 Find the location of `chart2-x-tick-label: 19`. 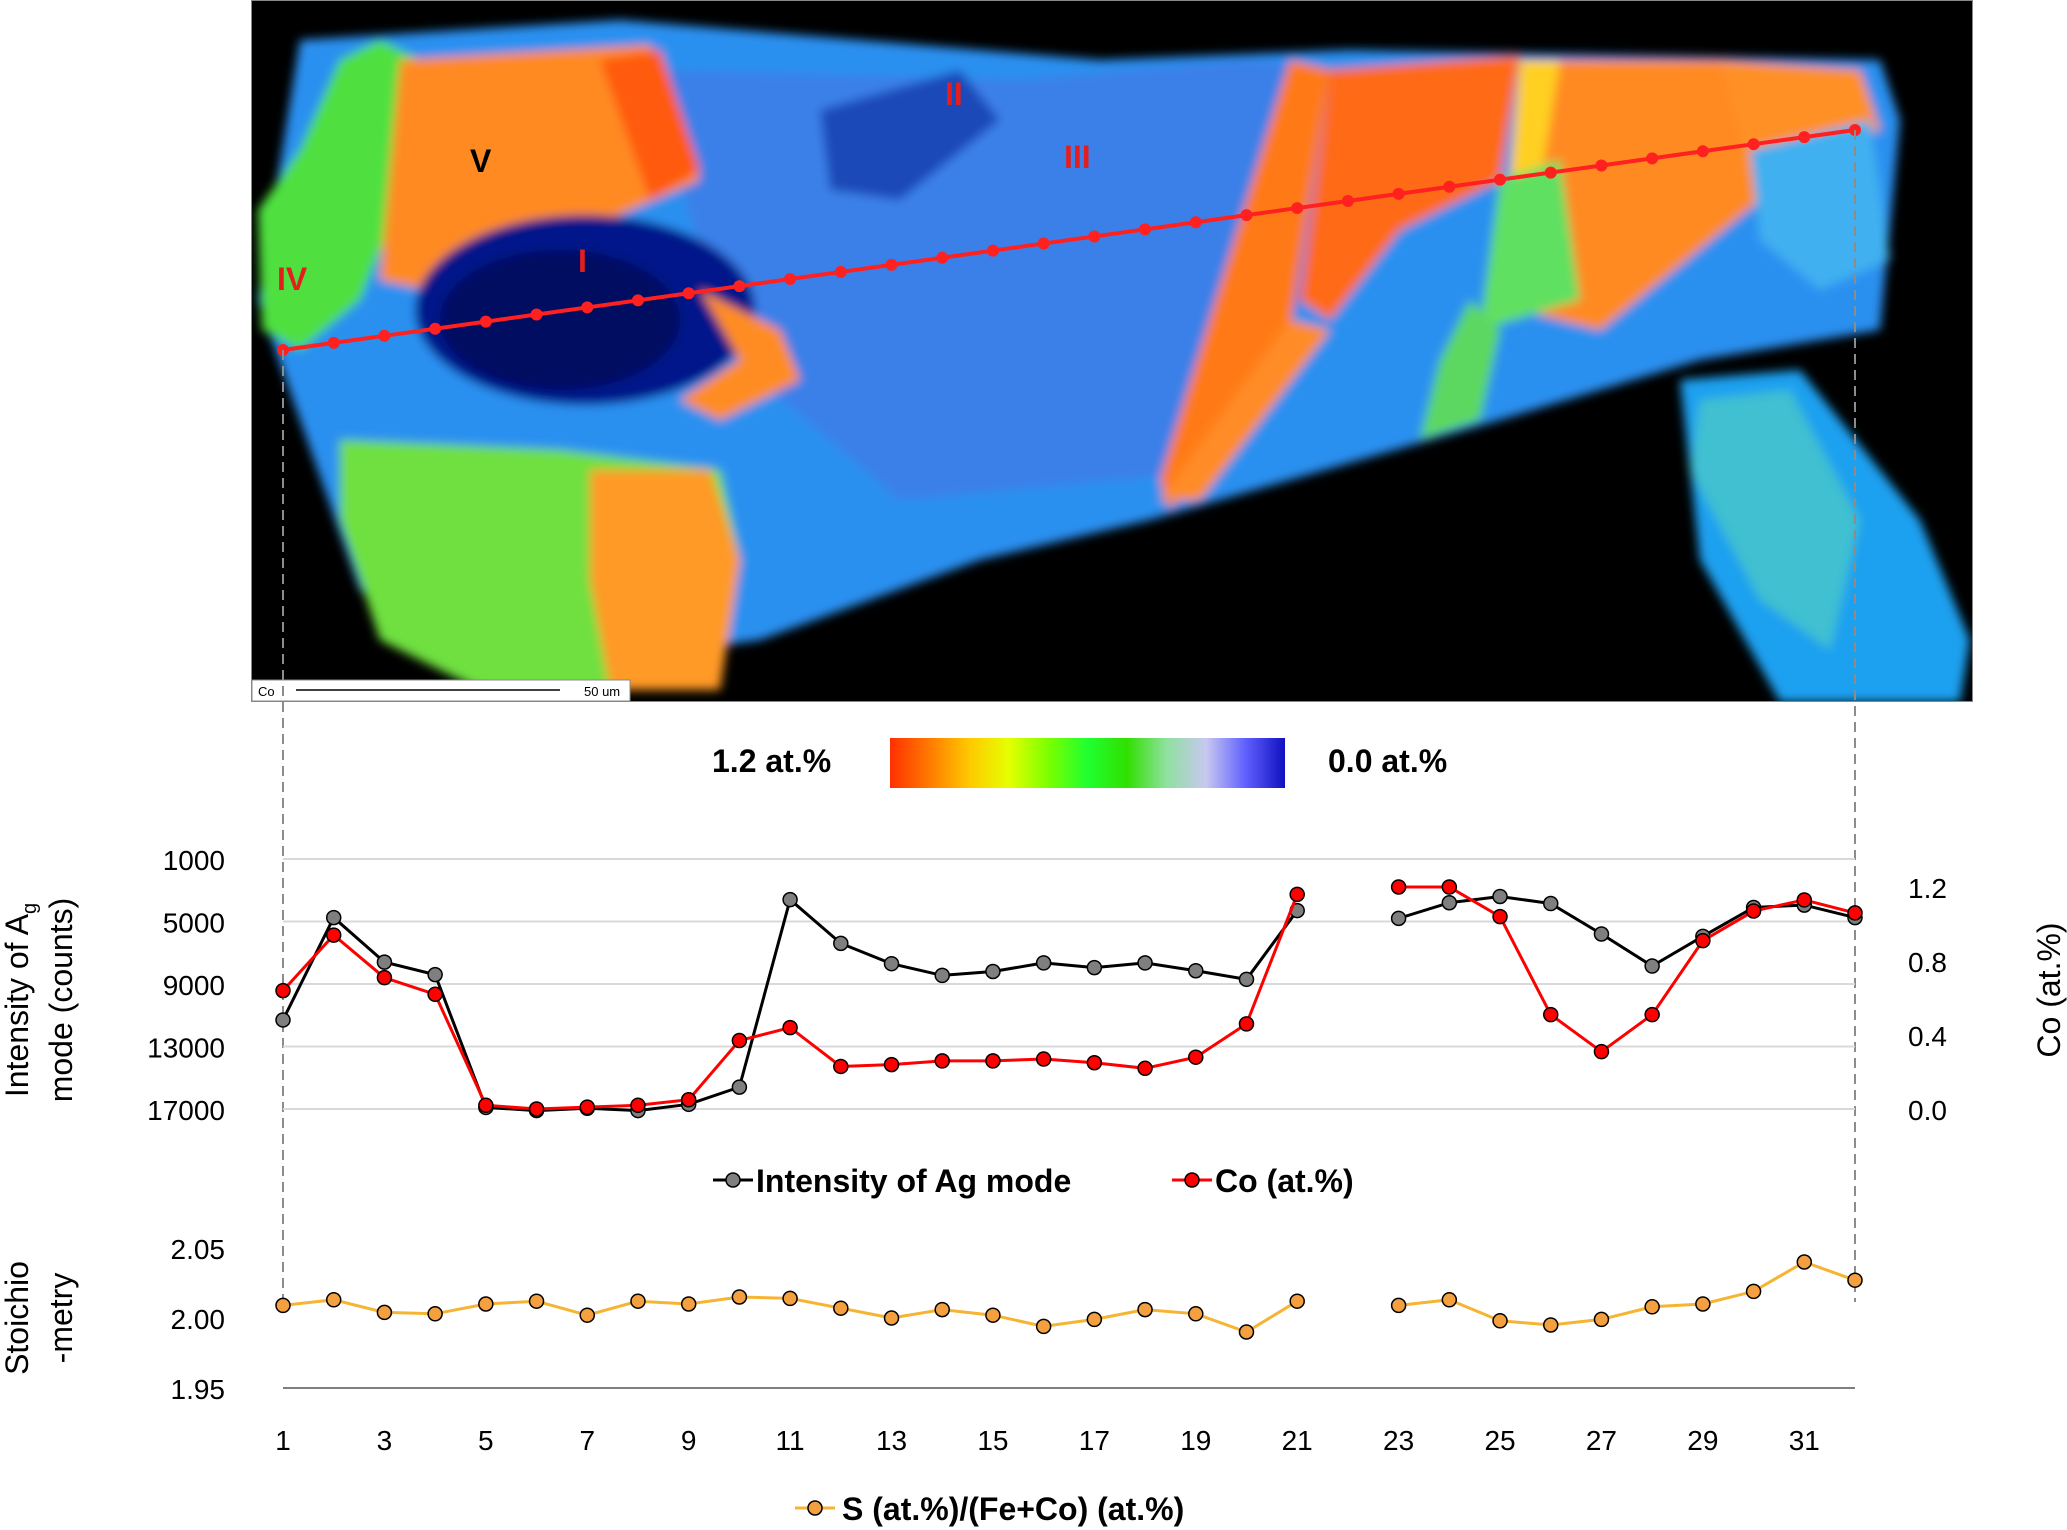

chart2-x-tick-label: 19 is located at coordinates (1195, 1440).